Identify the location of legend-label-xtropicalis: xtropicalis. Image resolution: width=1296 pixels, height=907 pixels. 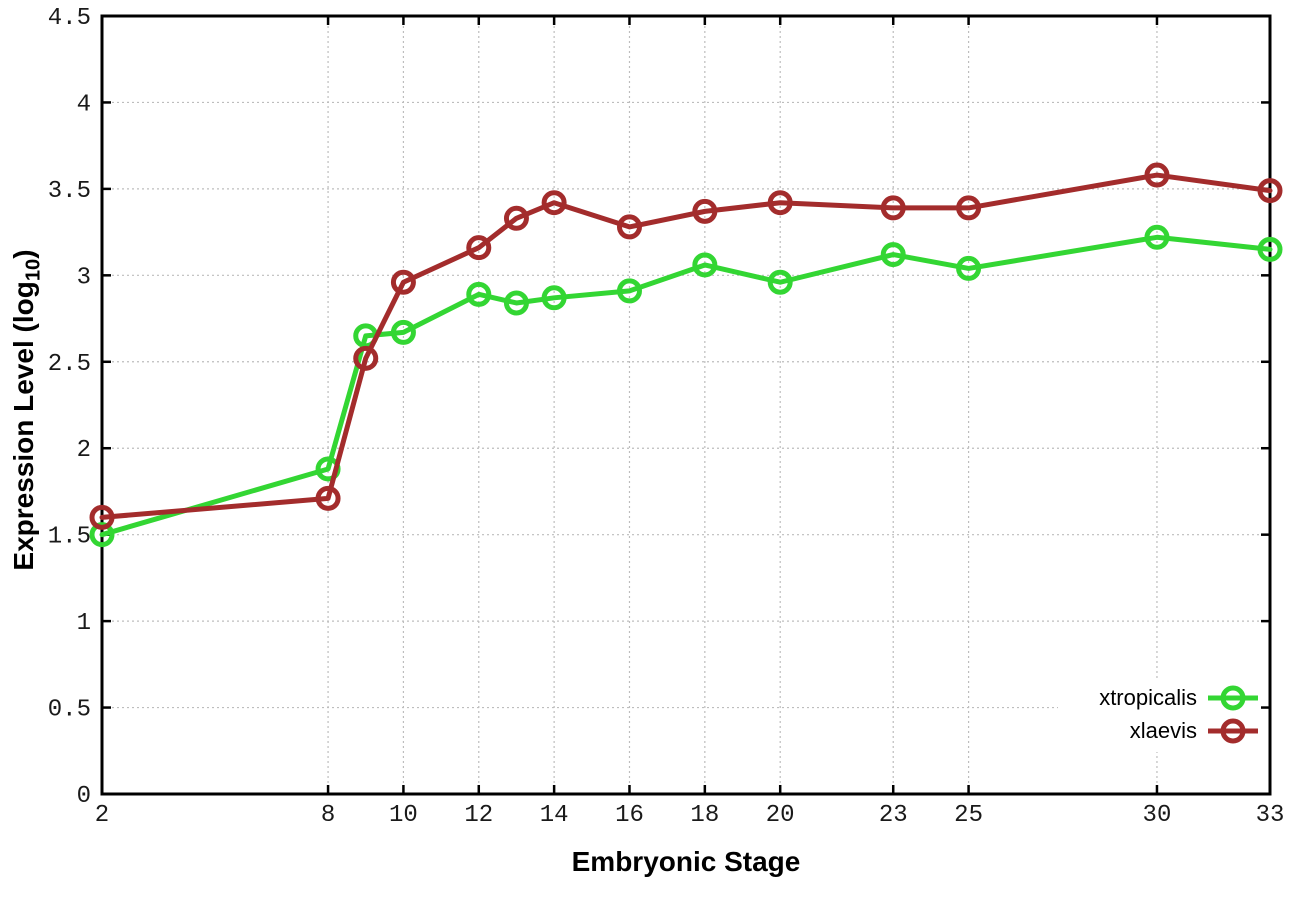
(1148, 697).